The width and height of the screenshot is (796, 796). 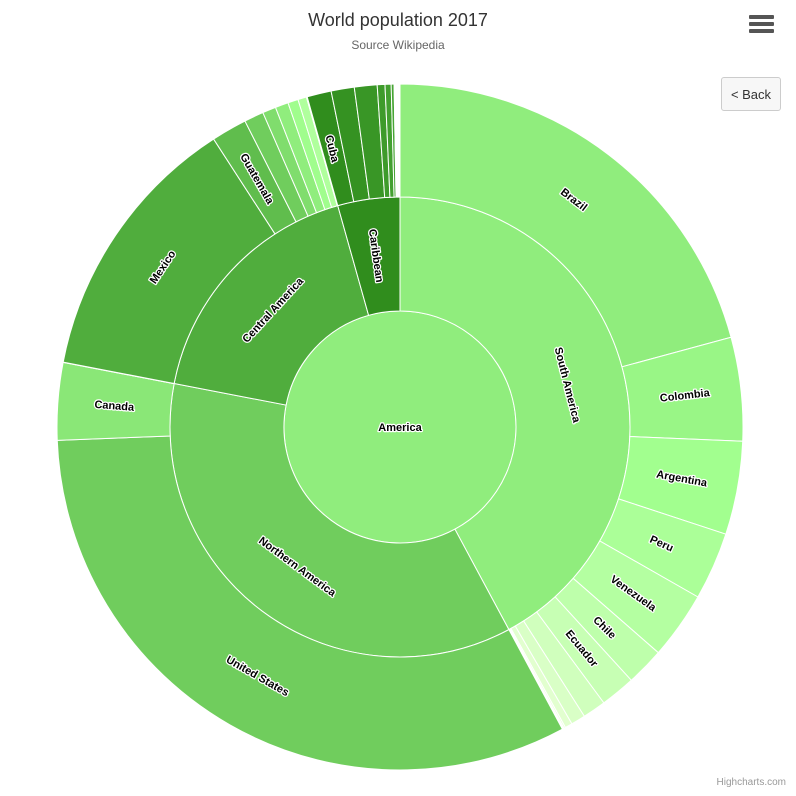 What do you see at coordinates (398, 20) in the screenshot?
I see `chart-title: World population 2017` at bounding box center [398, 20].